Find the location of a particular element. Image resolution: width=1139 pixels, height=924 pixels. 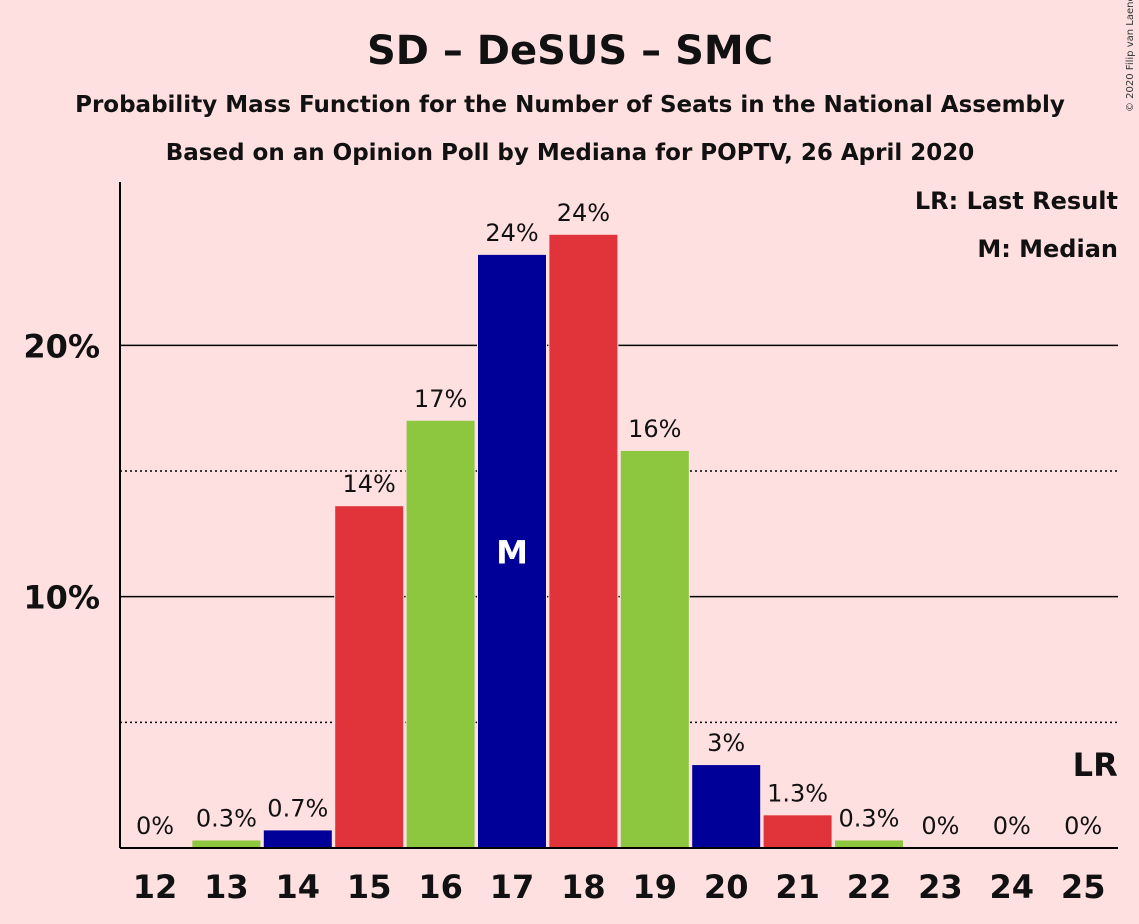

x-tick-label: 12 is located at coordinates (155, 887).